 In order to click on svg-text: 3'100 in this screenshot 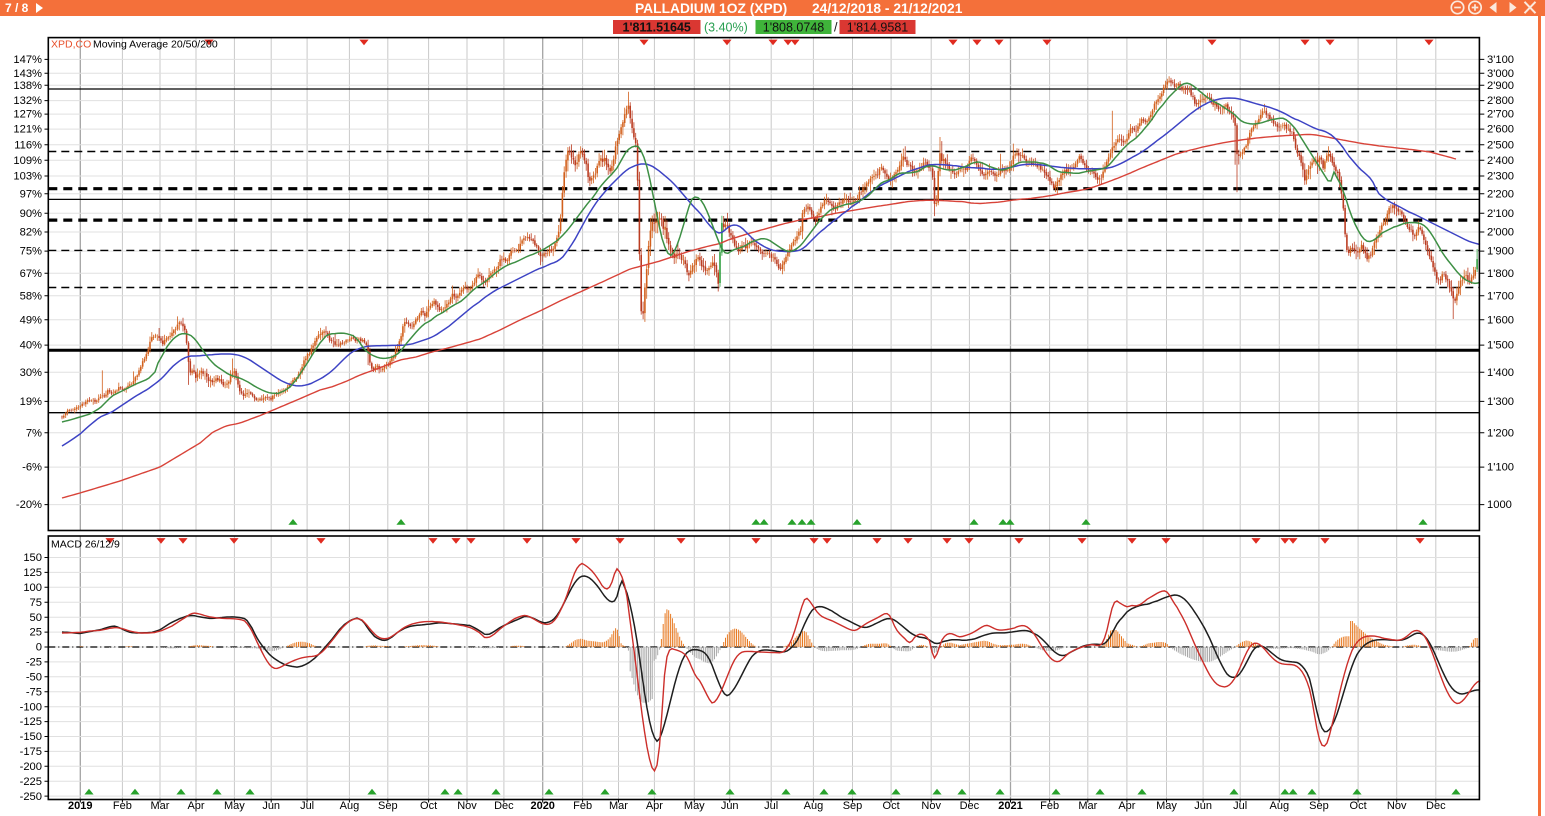, I will do `click(1500, 60)`.